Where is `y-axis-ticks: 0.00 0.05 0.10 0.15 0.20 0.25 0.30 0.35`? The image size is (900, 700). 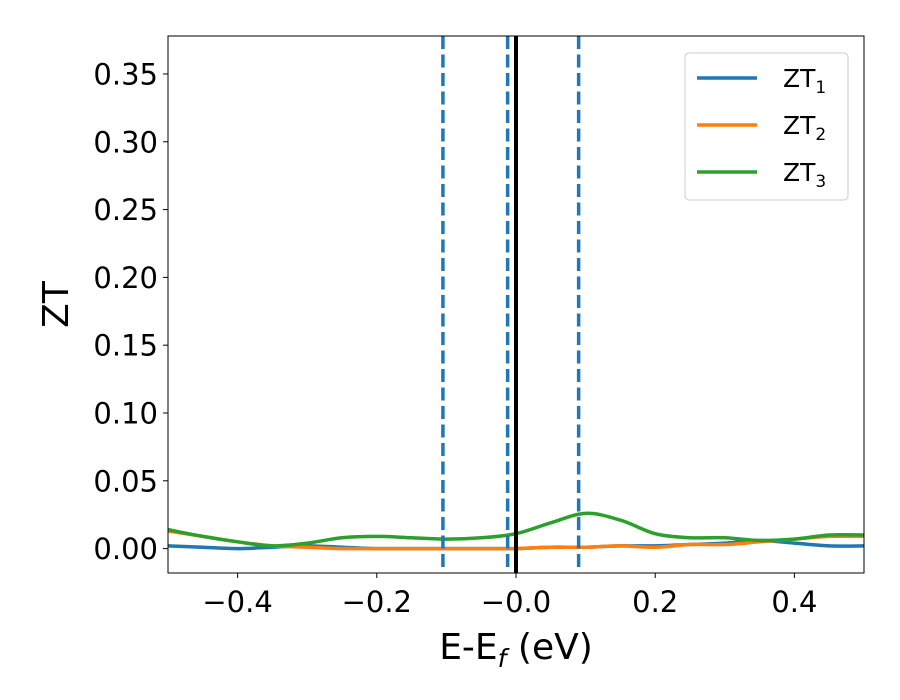
y-axis-ticks: 0.00 0.05 0.10 0.15 0.20 0.25 0.30 0.35 is located at coordinates (130, 311).